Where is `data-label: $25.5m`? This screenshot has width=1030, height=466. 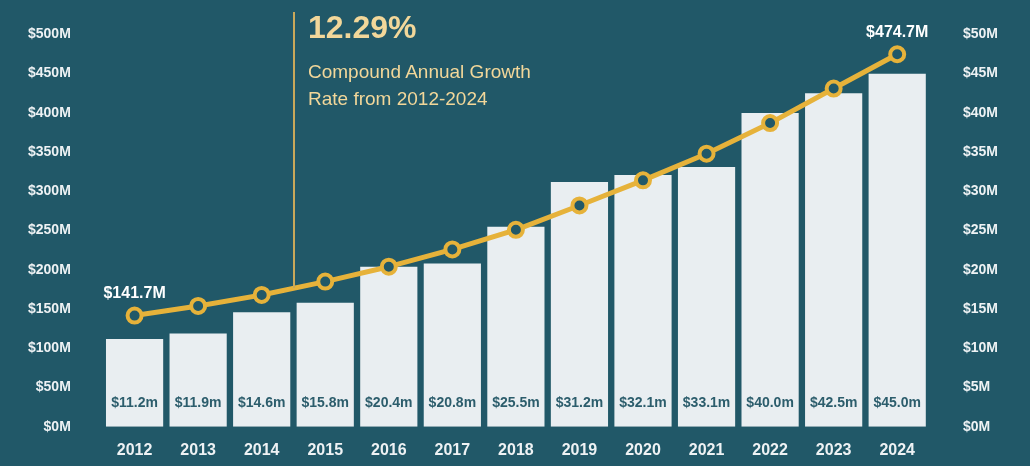
data-label: $25.5m is located at coordinates (516, 401).